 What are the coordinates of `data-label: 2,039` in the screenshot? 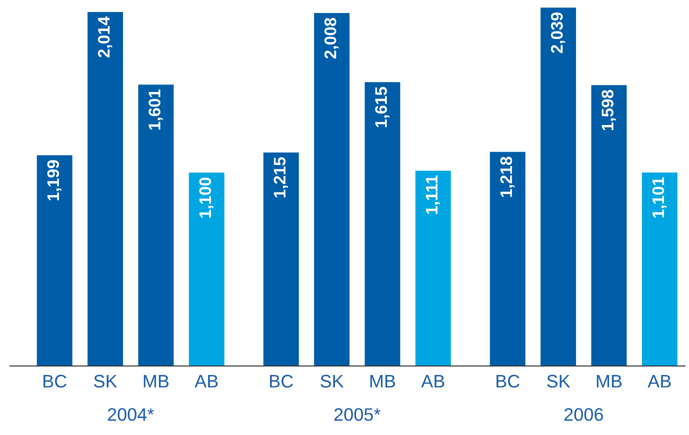 It's located at (558, 33).